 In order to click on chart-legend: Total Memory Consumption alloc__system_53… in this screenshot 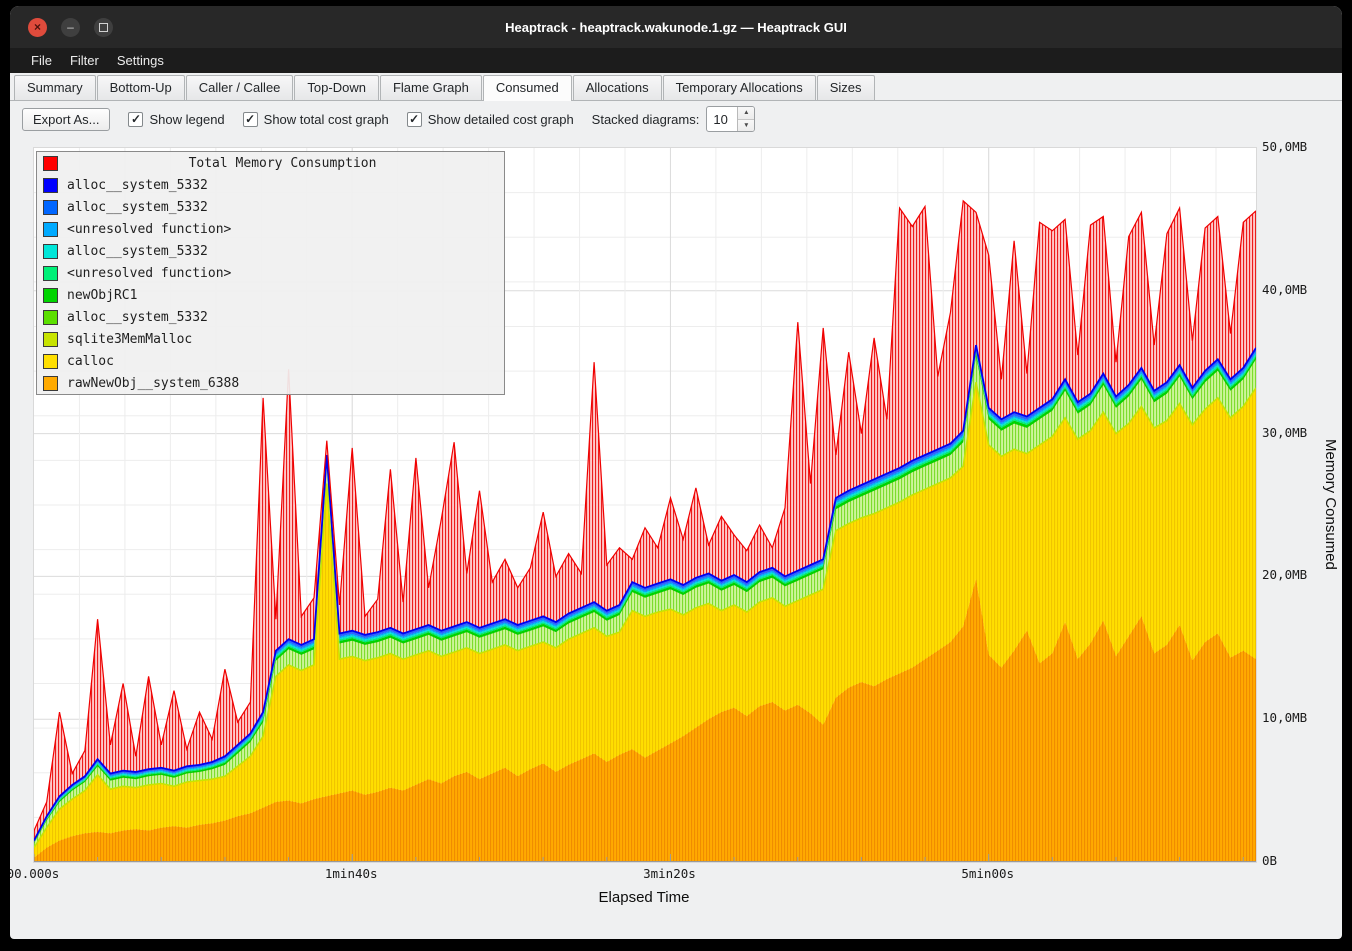, I will do `click(270, 273)`.